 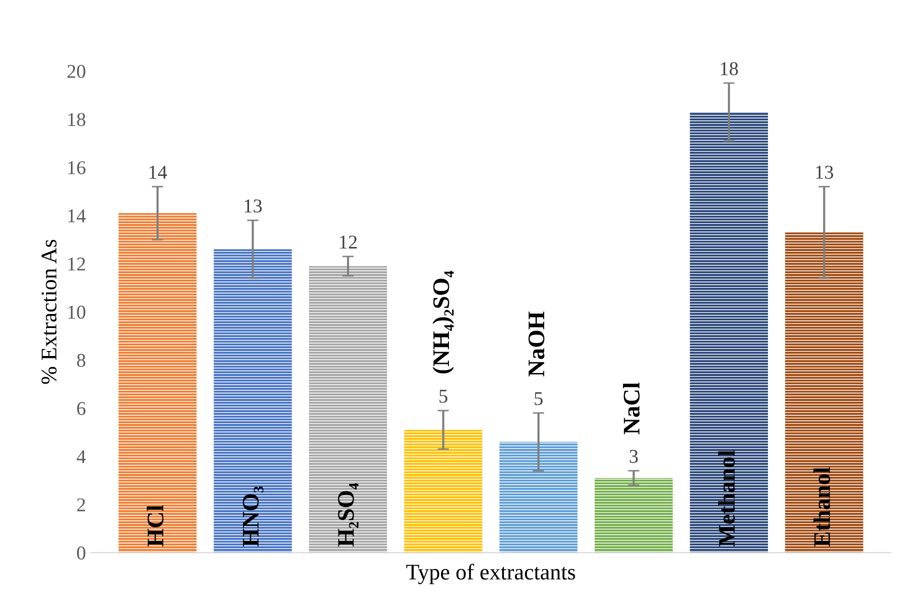 What do you see at coordinates (443, 322) in the screenshot?
I see `x-tick-label: (NH₄)₂SO₄` at bounding box center [443, 322].